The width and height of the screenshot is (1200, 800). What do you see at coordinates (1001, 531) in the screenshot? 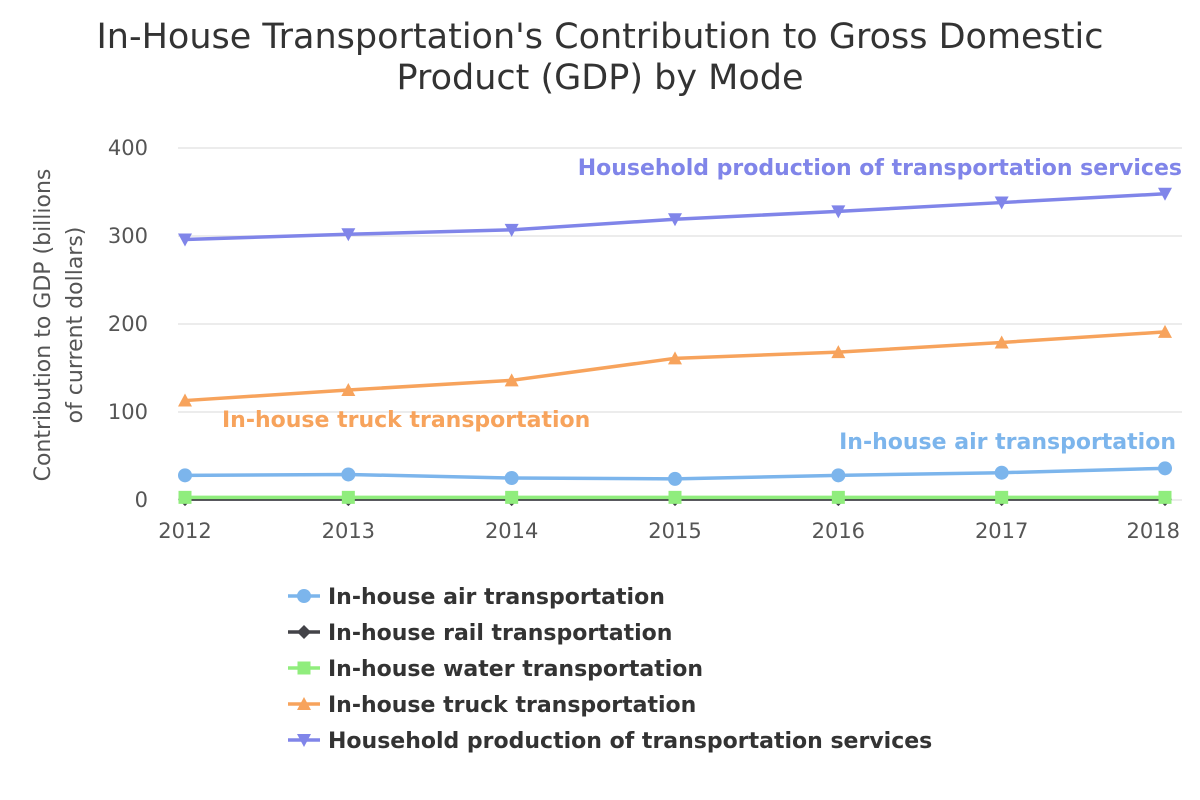
I see `x-tick-label: 2017` at bounding box center [1001, 531].